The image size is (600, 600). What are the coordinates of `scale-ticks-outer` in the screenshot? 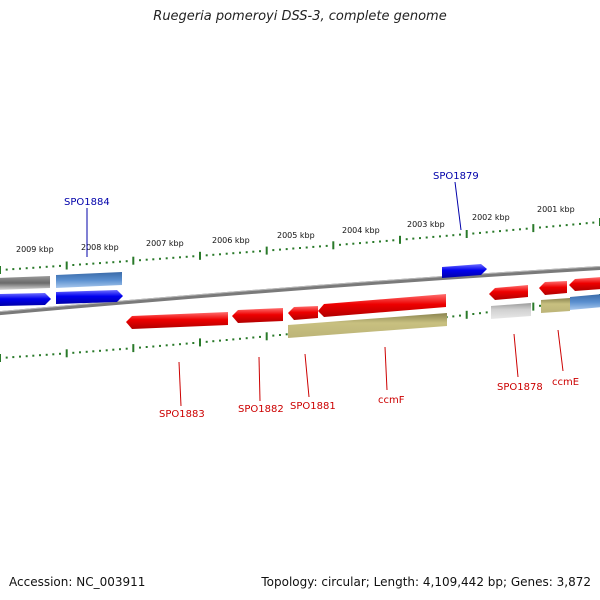 It's located at (300, 246).